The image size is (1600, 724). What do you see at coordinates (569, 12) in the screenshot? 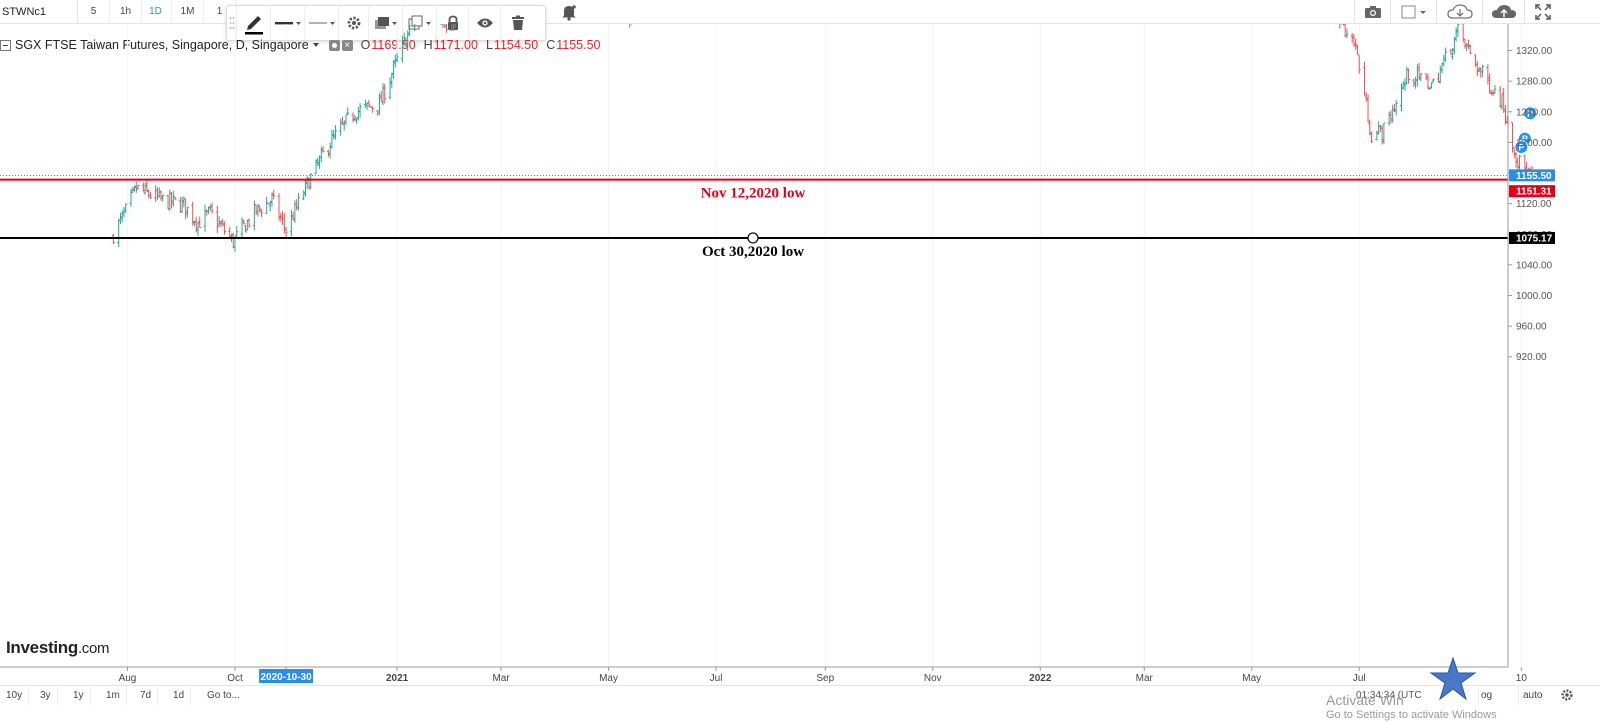
I see `alert-bell-icon` at bounding box center [569, 12].